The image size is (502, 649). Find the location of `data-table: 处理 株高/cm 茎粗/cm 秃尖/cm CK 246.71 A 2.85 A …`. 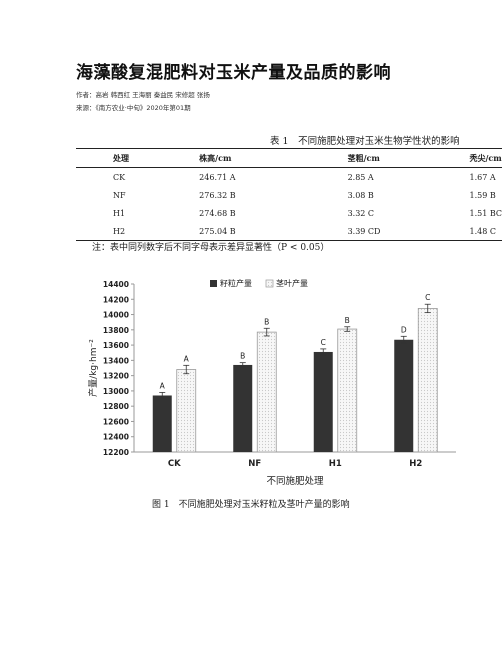

data-table: 处理 株高/cm 茎粗/cm 秃尖/cm CK 246.71 A 2.85 A … is located at coordinates (289, 194).